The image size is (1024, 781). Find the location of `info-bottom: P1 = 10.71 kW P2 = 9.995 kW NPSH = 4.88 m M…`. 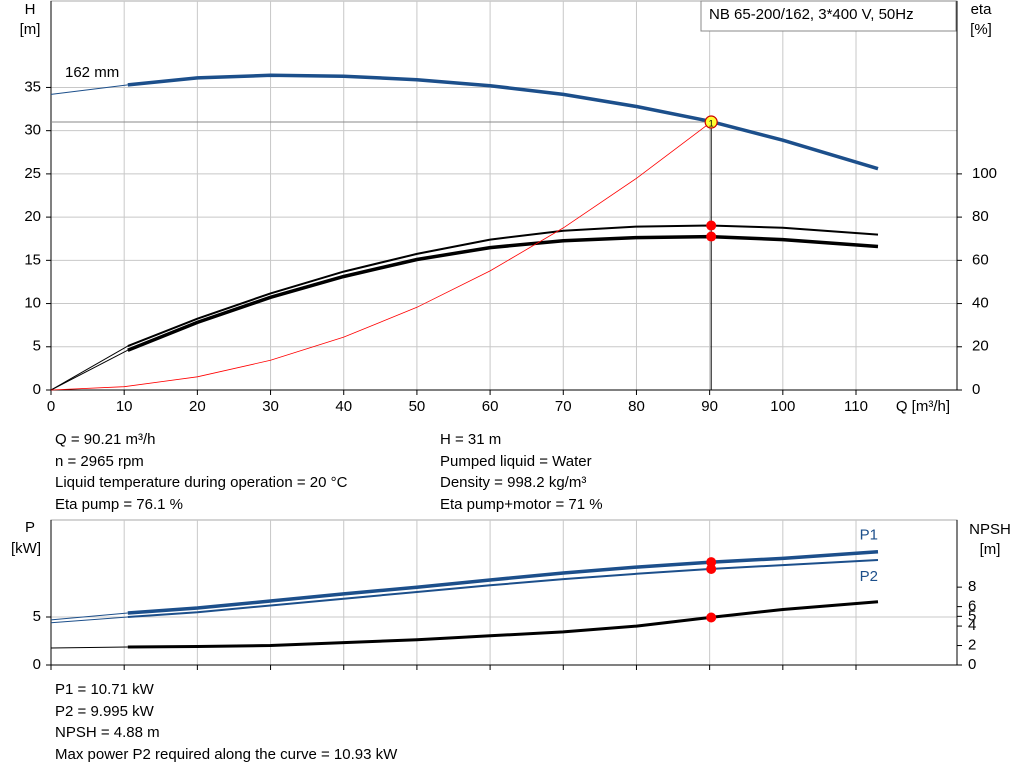

info-bottom: P1 = 10.71 kW P2 = 9.995 kW NPSH = 4.88 m M… is located at coordinates (226, 722).